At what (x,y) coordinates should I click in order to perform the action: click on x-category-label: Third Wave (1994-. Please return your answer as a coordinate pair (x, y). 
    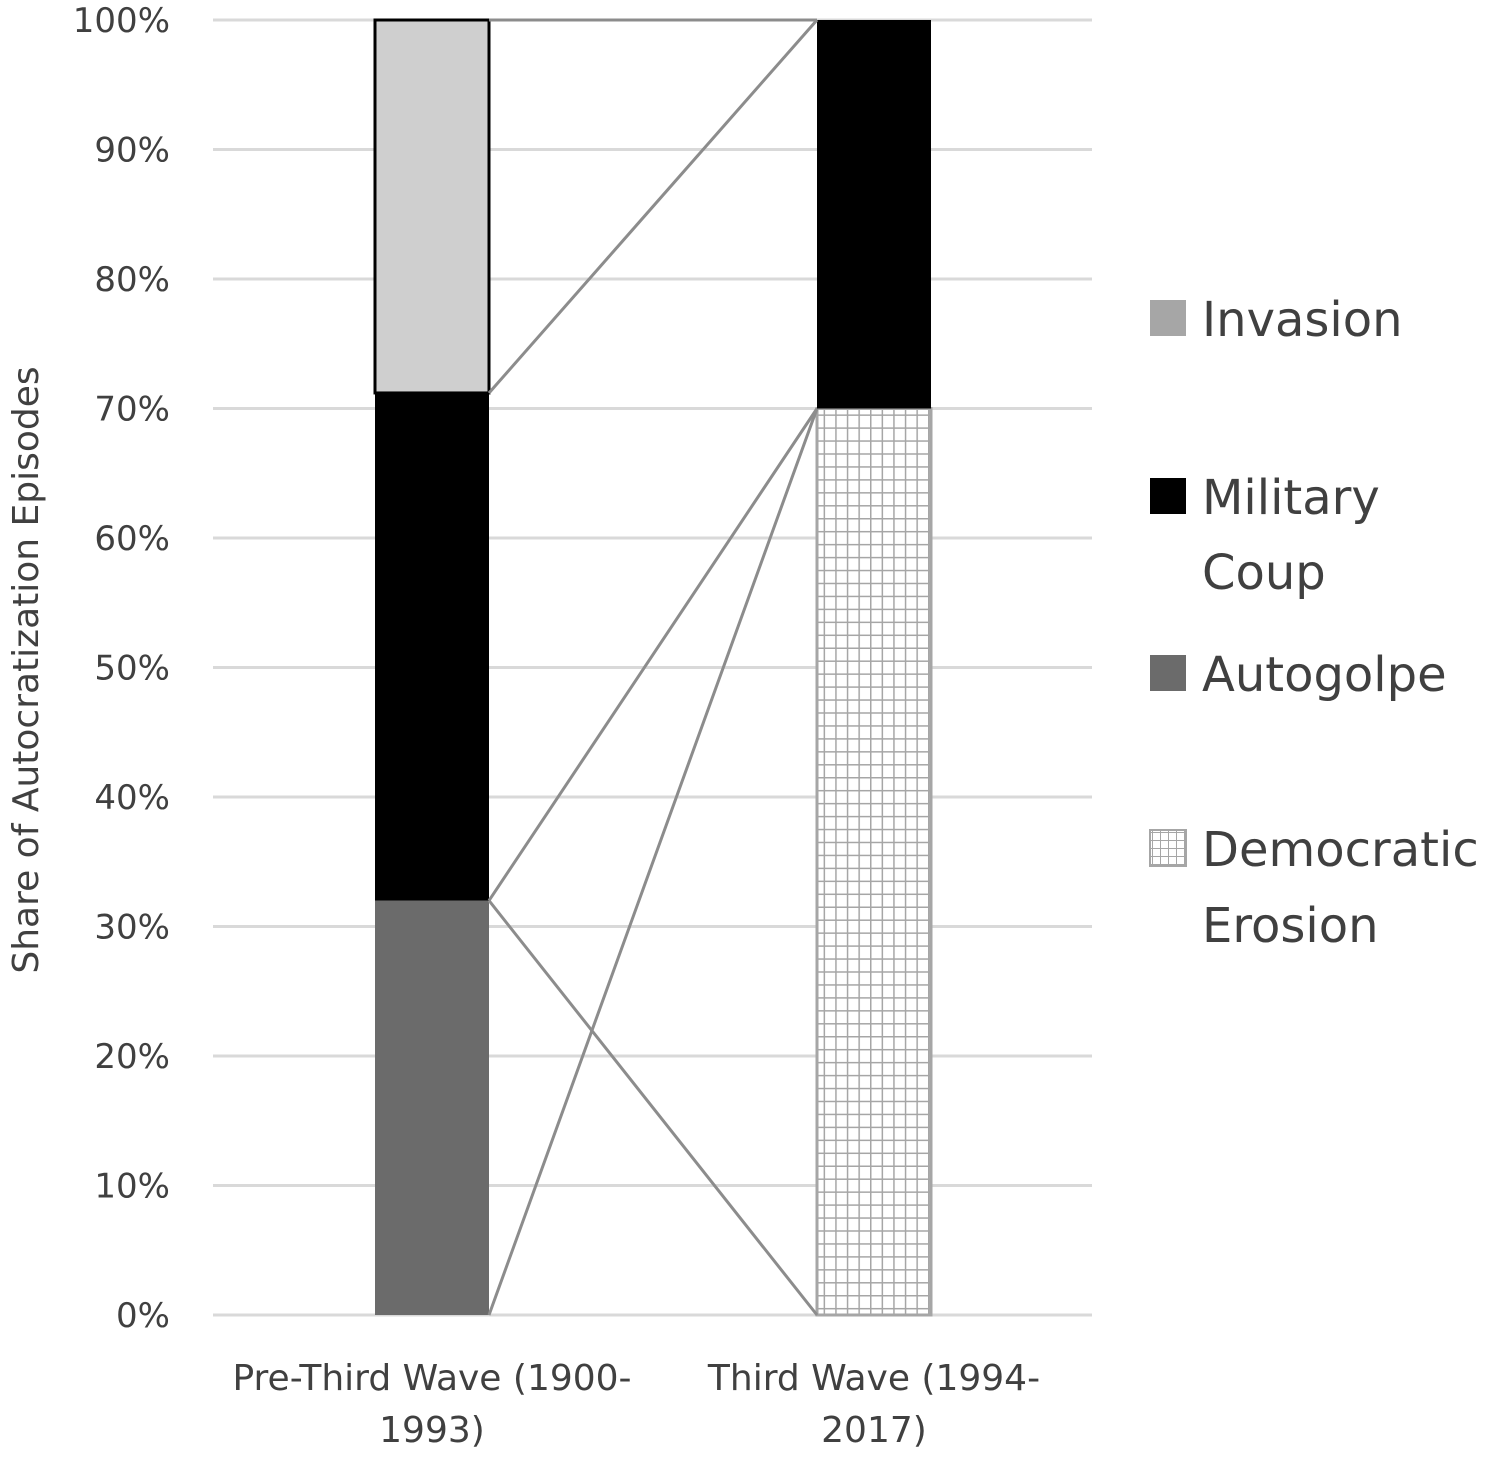
    Looking at the image, I should click on (873, 1378).